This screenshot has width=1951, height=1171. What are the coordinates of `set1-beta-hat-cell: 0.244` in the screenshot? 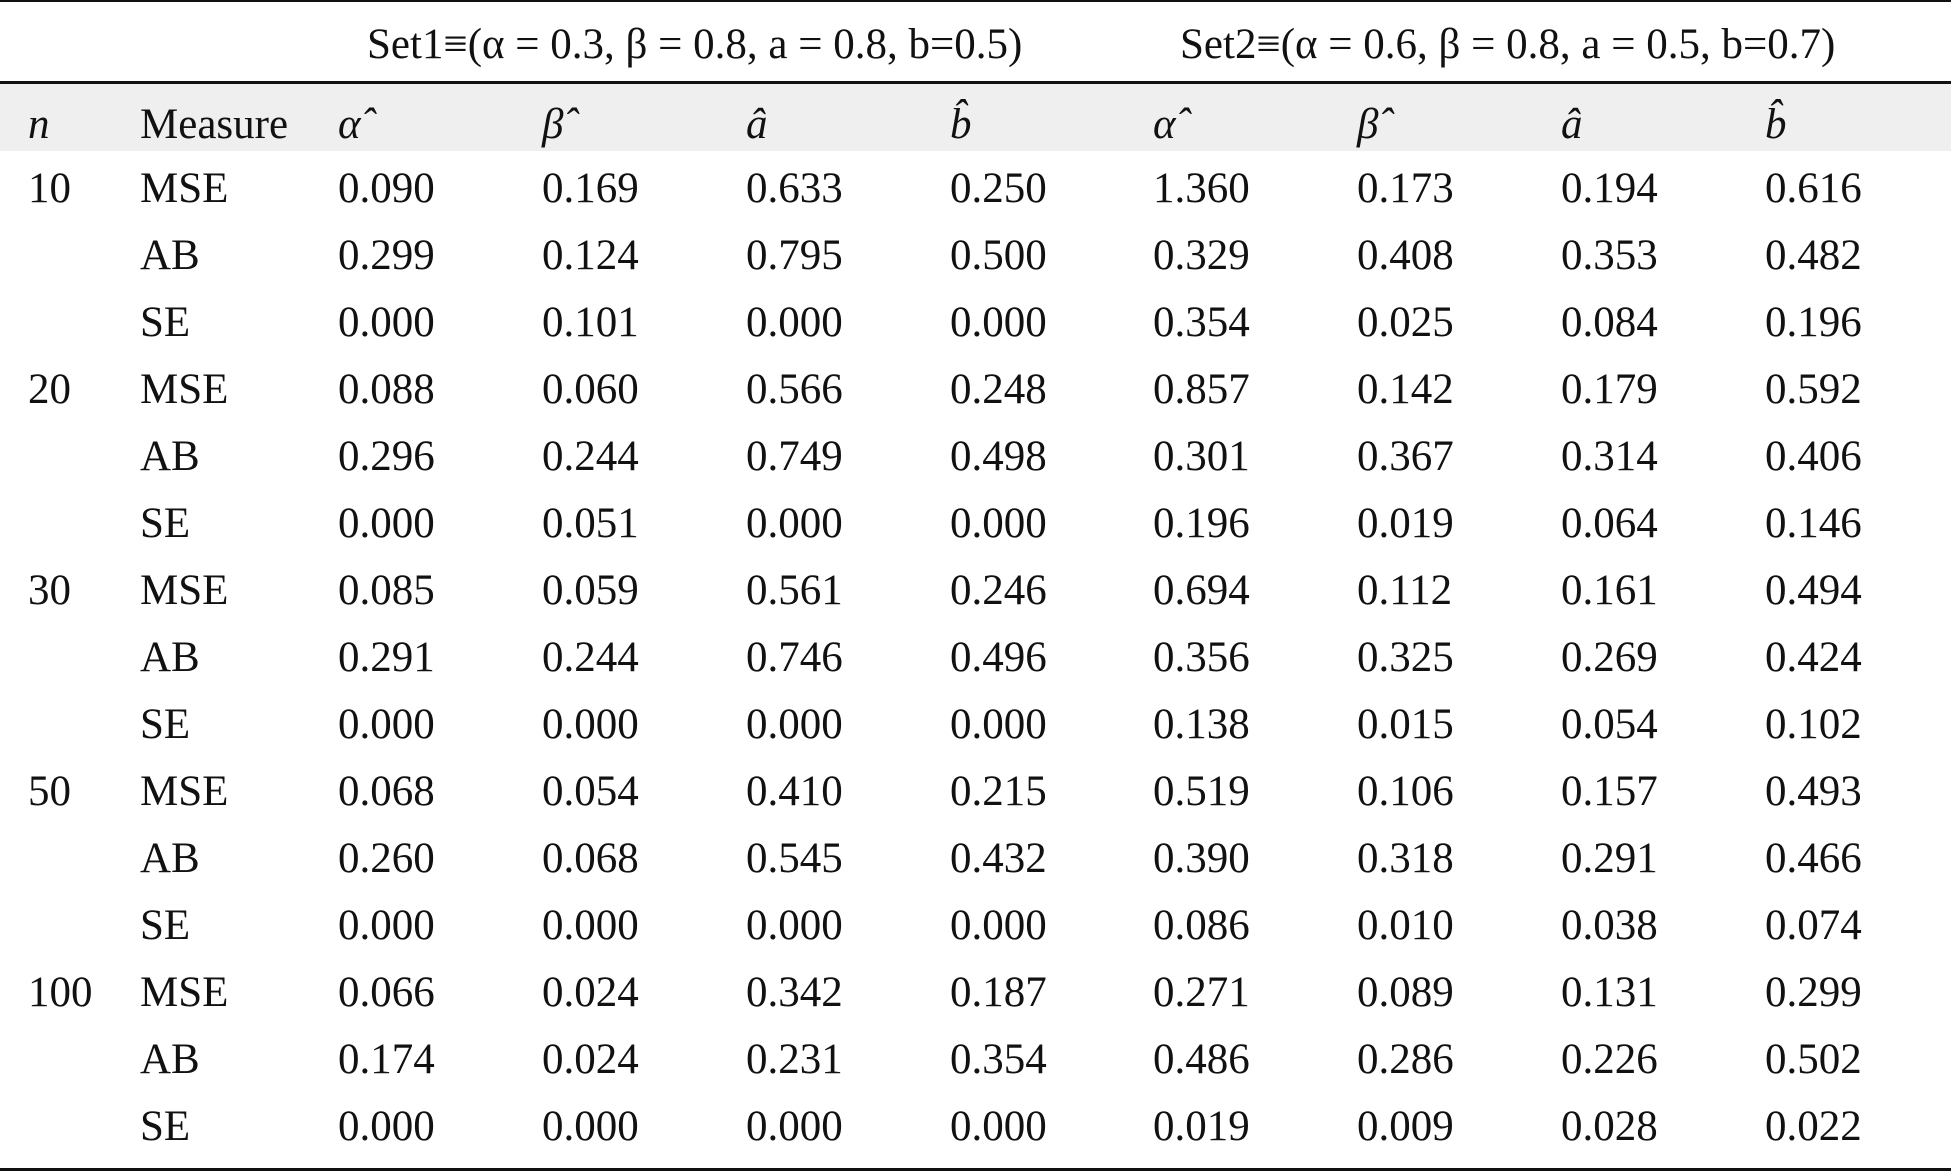 It's located at (590, 657).